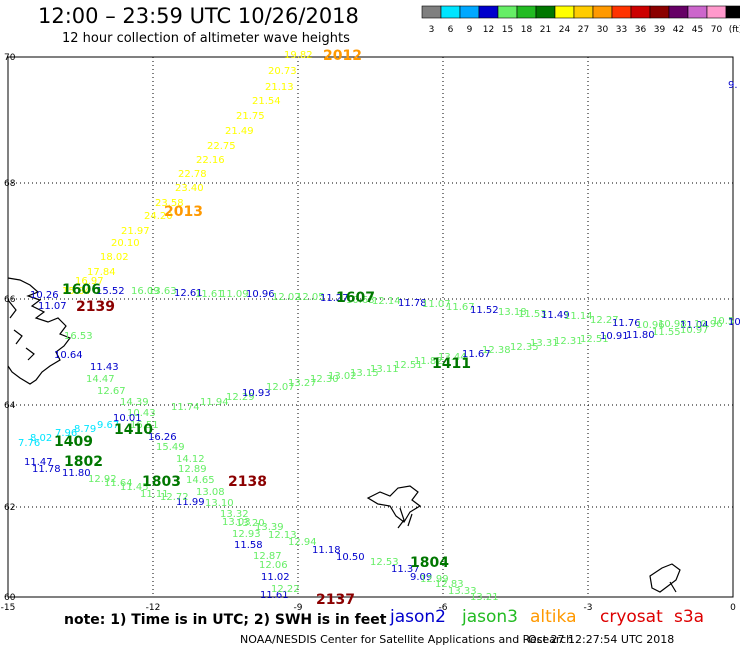 The height and width of the screenshot is (650, 740). What do you see at coordinates (134, 487) in the screenshot?
I see `jason2-value: 11.45` at bounding box center [134, 487].